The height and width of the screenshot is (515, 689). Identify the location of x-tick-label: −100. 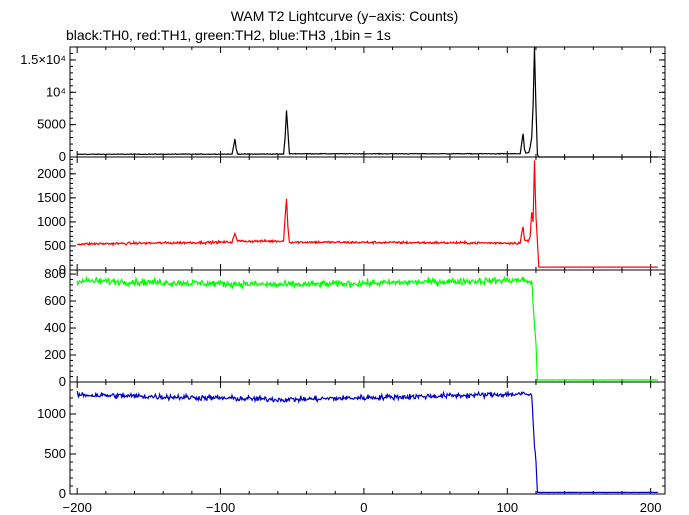
(220, 507).